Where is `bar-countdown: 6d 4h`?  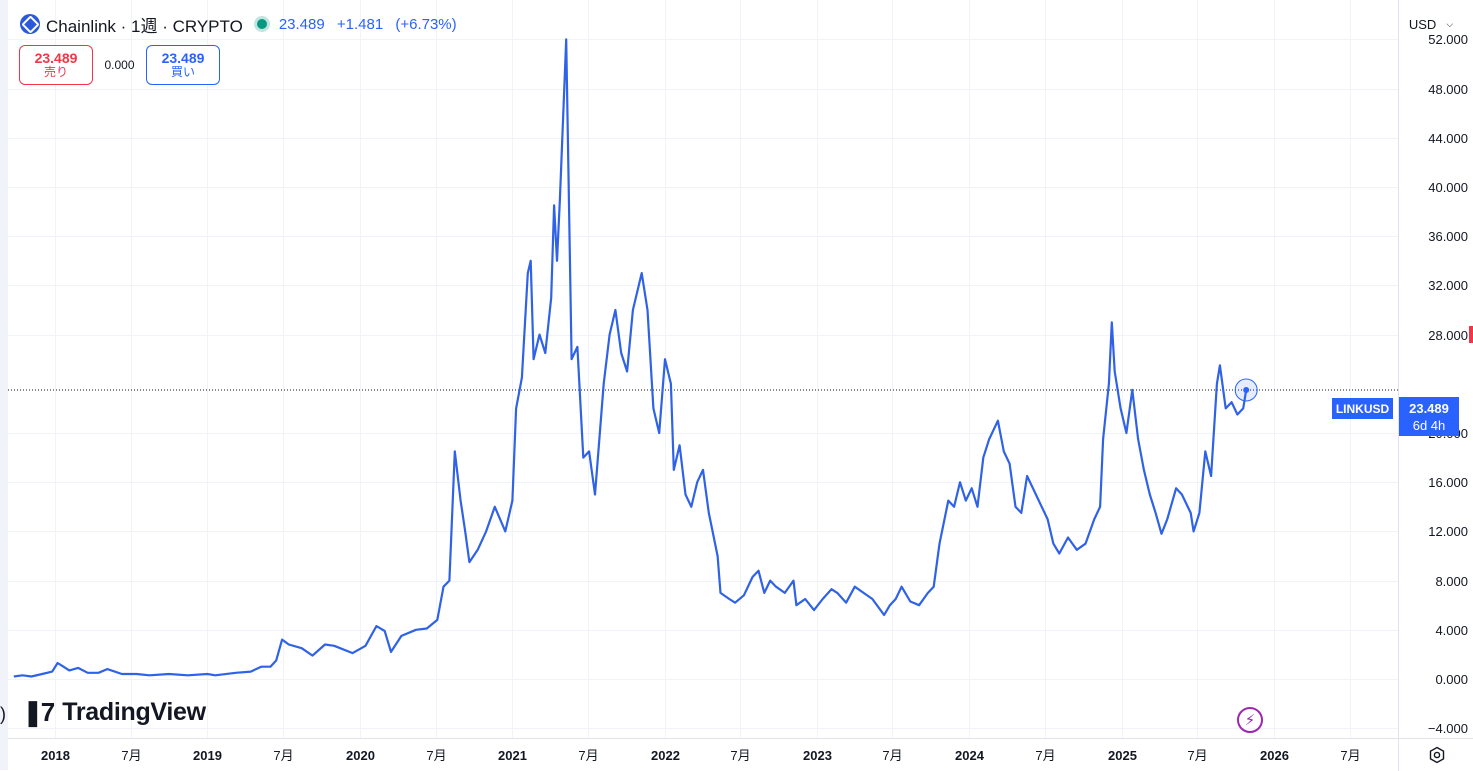
bar-countdown: 6d 4h is located at coordinates (1429, 425).